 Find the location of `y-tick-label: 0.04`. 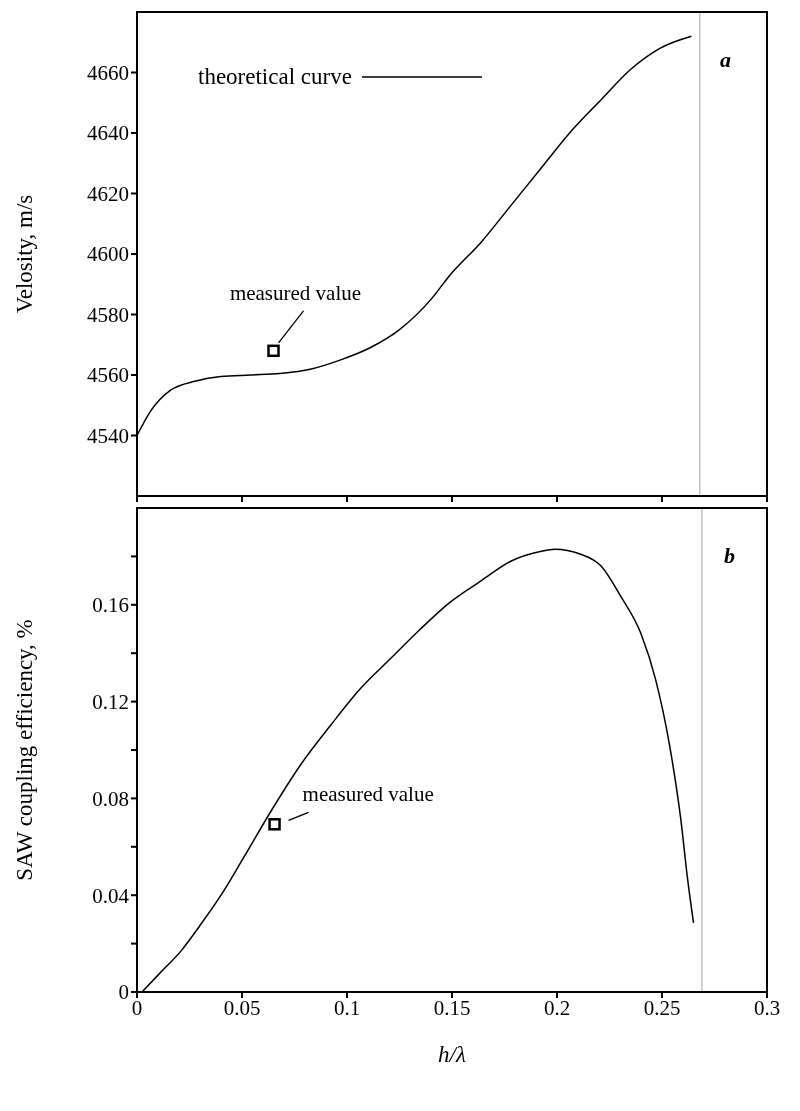

y-tick-label: 0.04 is located at coordinates (111, 895).